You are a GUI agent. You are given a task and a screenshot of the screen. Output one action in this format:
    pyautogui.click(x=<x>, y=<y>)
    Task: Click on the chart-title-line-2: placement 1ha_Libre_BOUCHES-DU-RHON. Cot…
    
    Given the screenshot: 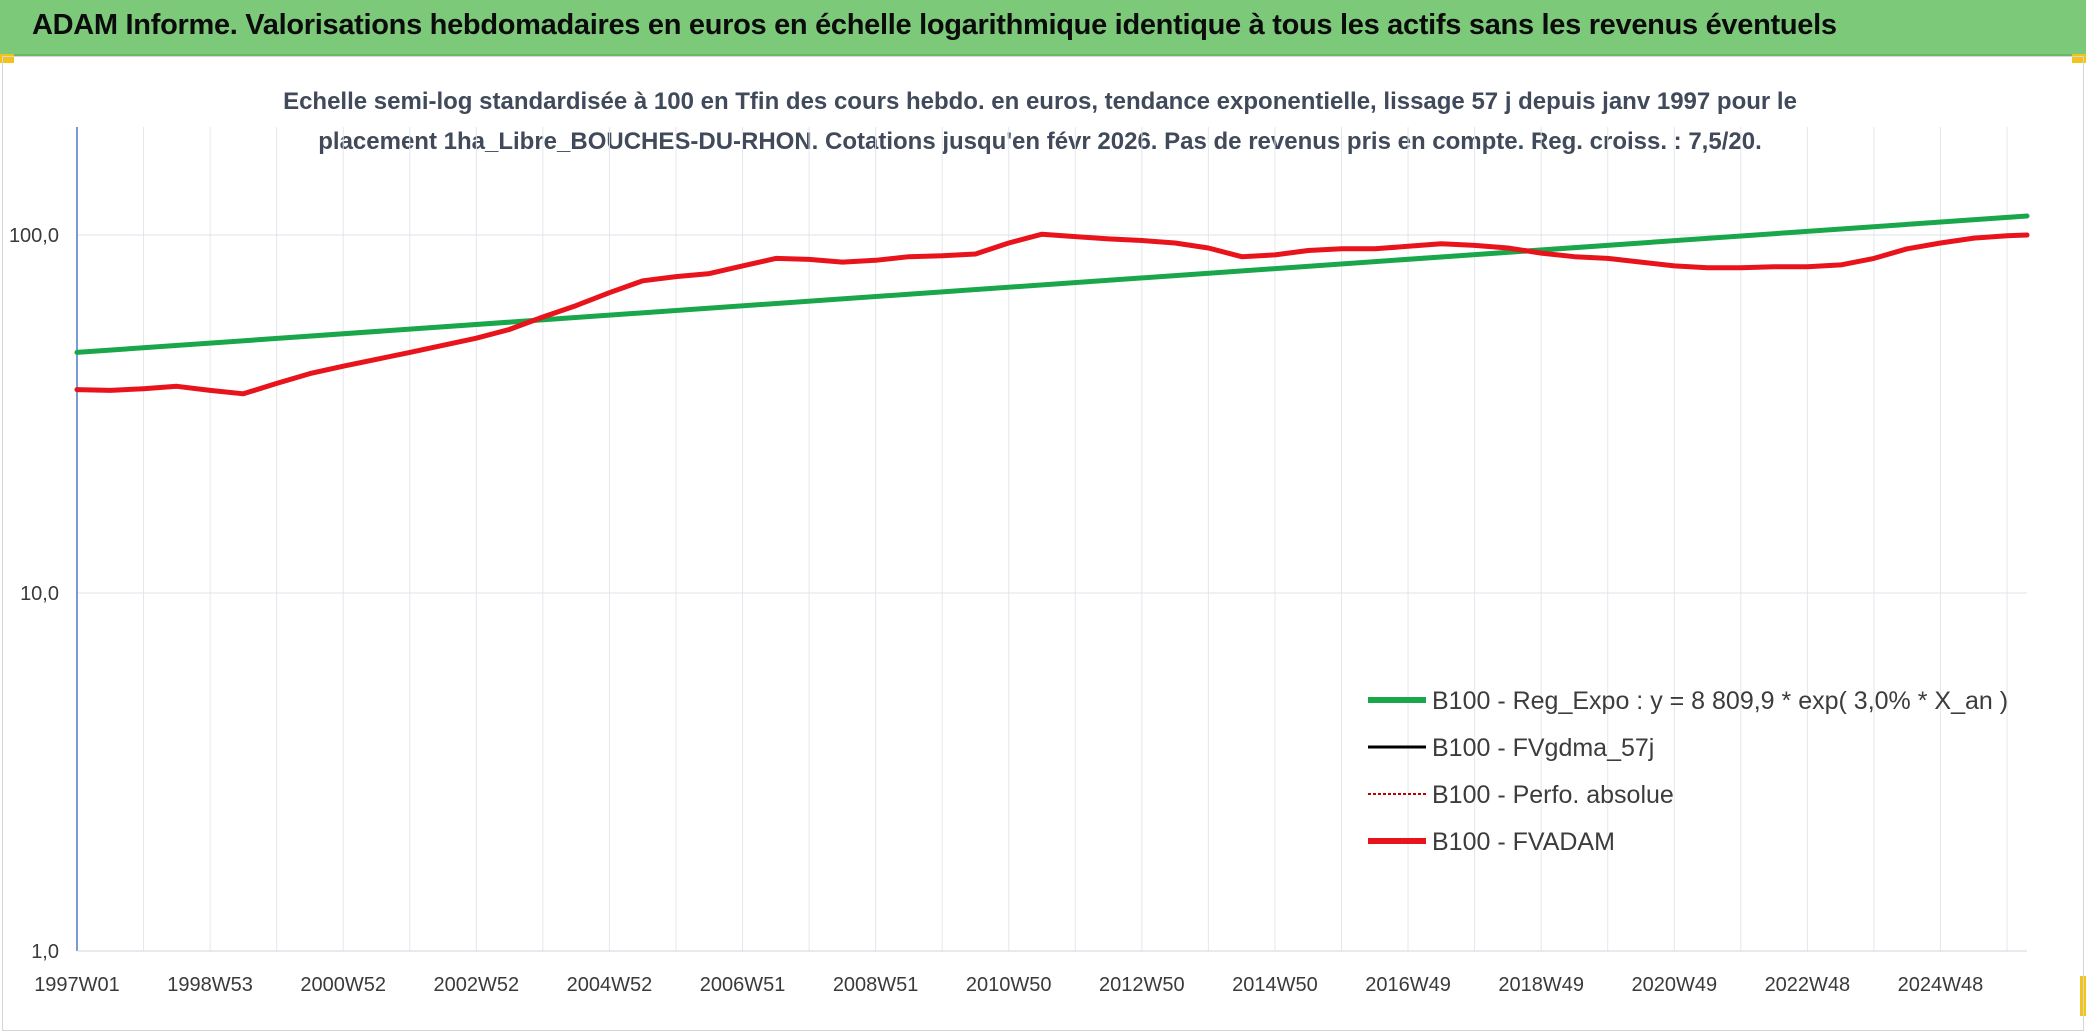 What is the action you would take?
    pyautogui.click(x=1040, y=141)
    